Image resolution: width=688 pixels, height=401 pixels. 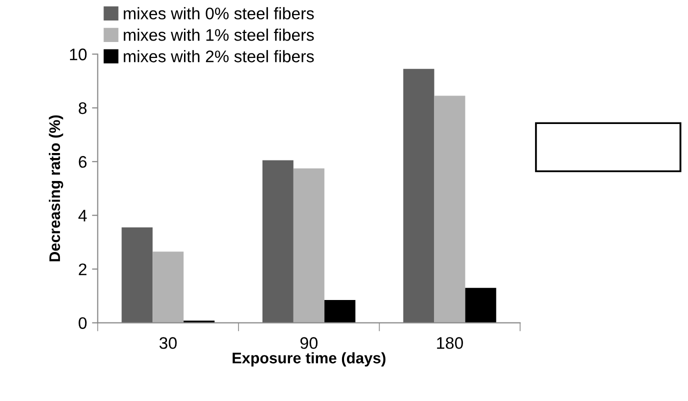 I want to click on y-tick-label: 0, so click(x=82, y=323).